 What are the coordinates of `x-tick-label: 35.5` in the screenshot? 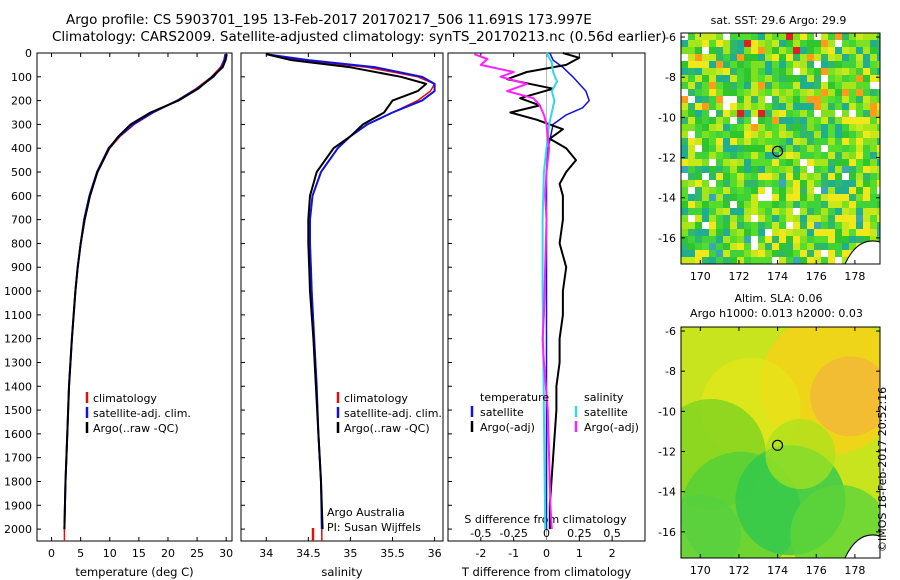 It's located at (392, 553).